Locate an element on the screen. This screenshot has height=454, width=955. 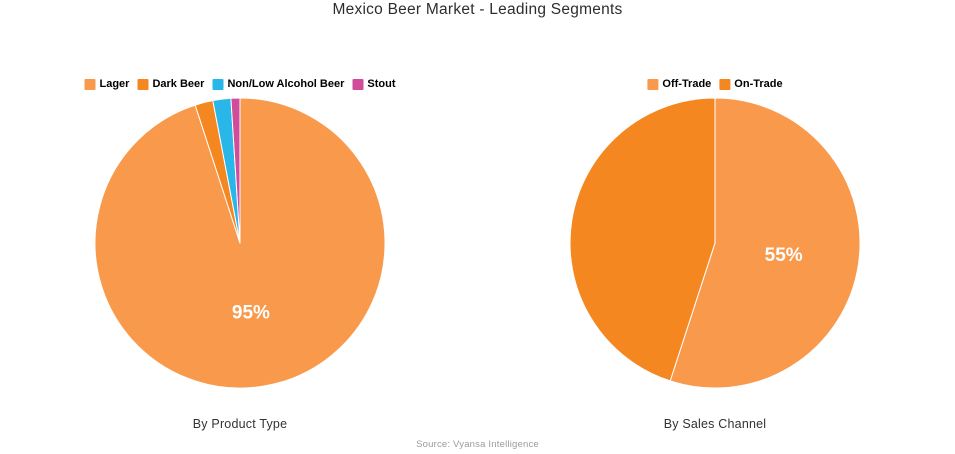
legend-item-lager: Lager is located at coordinates (107, 84).